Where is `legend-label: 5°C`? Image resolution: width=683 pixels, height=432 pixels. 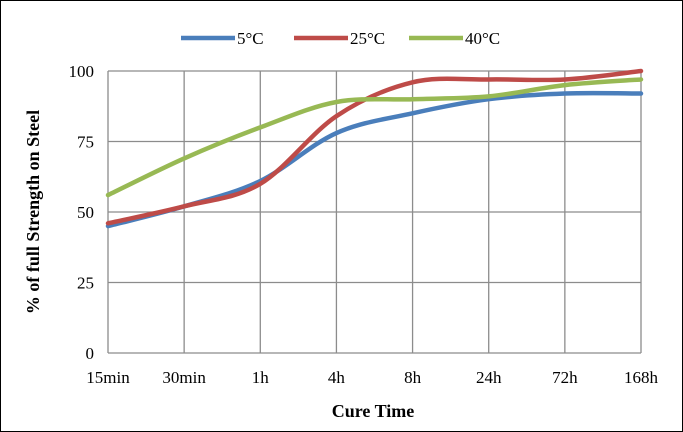 legend-label: 5°C is located at coordinates (250, 38).